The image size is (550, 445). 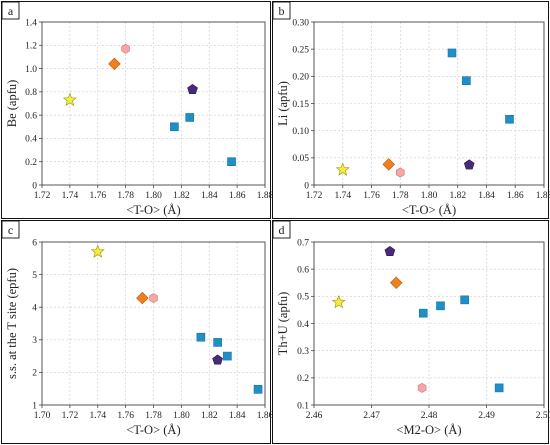 What do you see at coordinates (300, 23) in the screenshot?
I see `y-tick-label: 0.30` at bounding box center [300, 23].